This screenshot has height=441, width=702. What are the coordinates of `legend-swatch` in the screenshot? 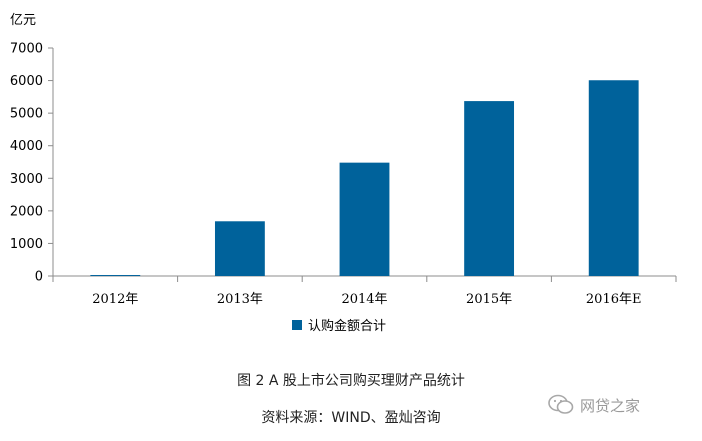 It's located at (297, 324).